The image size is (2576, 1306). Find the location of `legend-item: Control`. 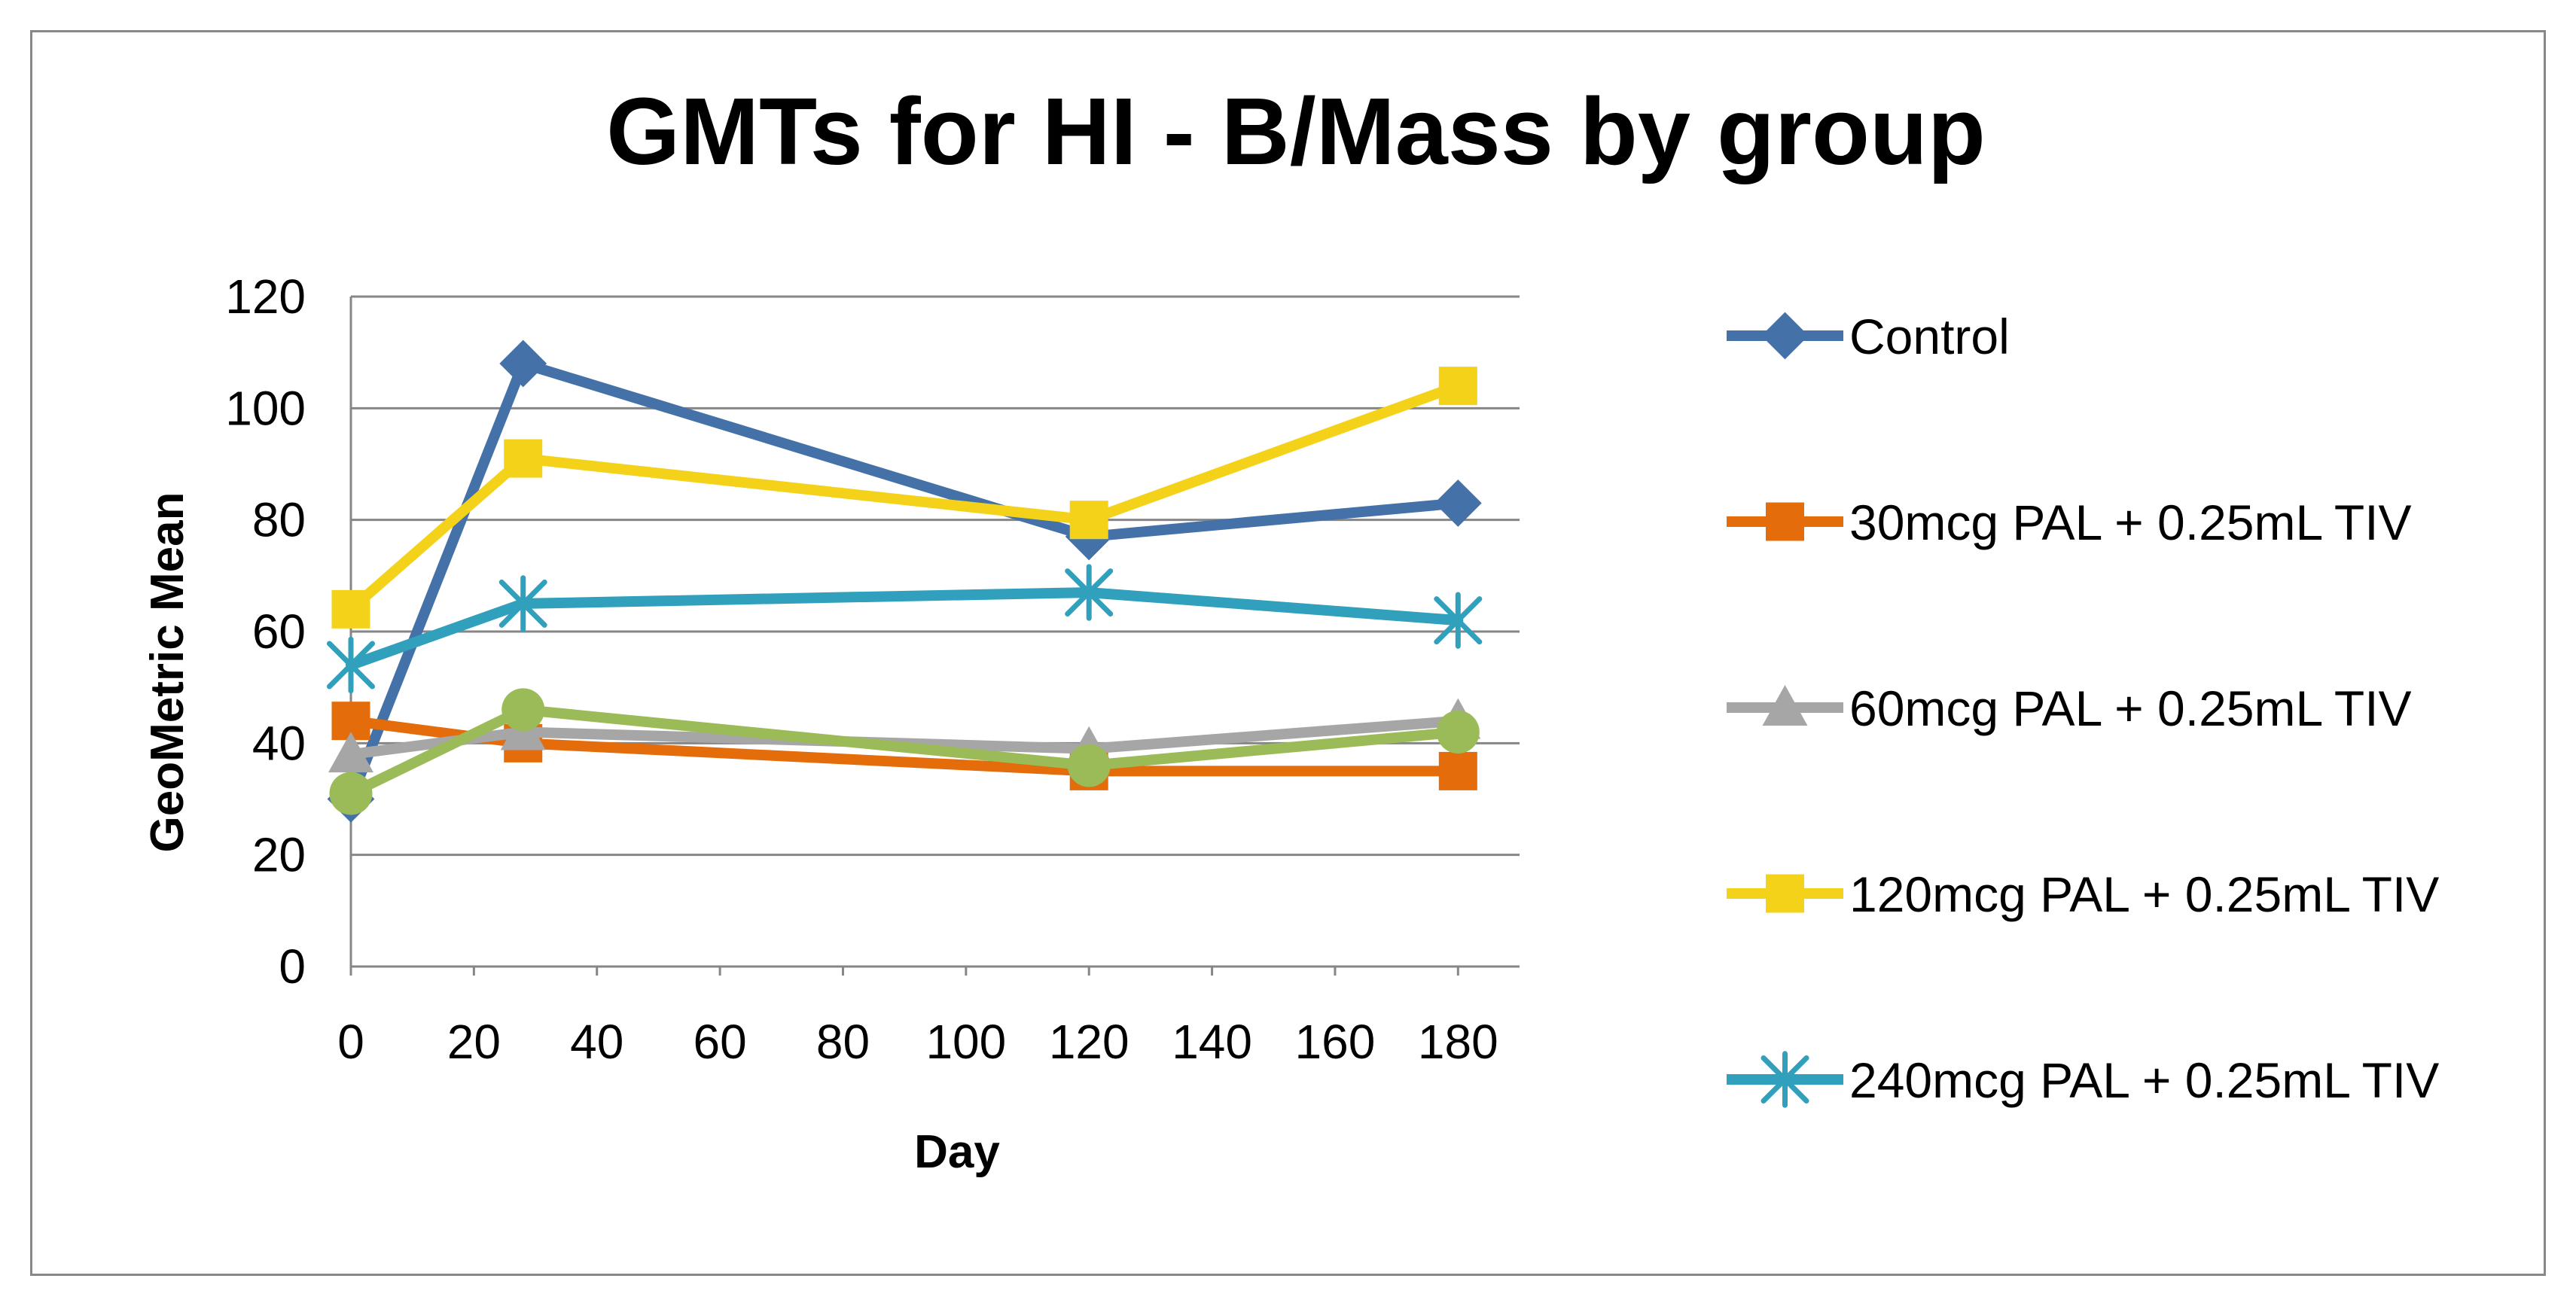

legend-item: Control is located at coordinates (1868, 336).